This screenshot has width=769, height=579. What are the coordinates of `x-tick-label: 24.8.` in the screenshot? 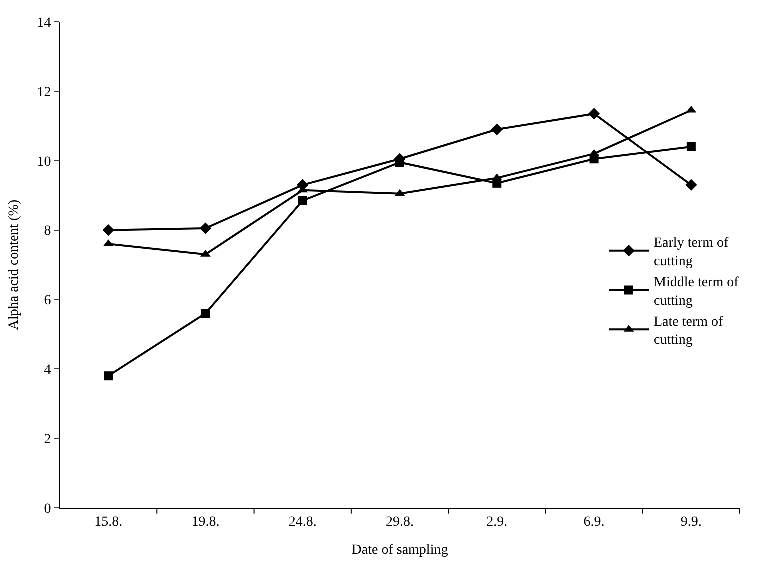 It's located at (302, 522).